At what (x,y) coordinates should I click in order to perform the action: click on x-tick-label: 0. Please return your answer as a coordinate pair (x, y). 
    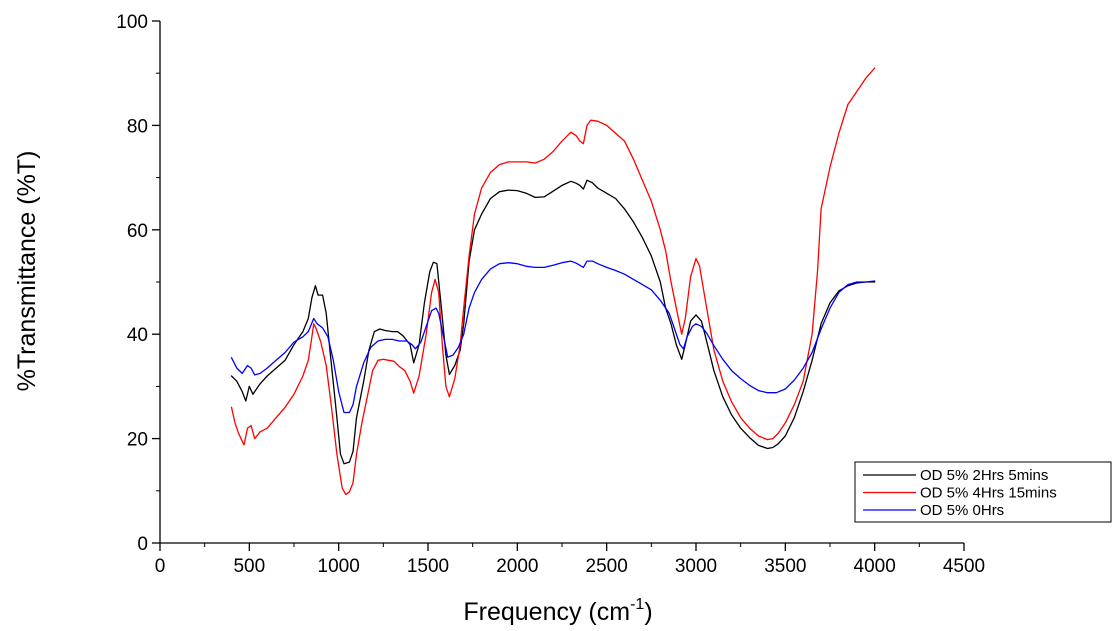
    Looking at the image, I should click on (160, 566).